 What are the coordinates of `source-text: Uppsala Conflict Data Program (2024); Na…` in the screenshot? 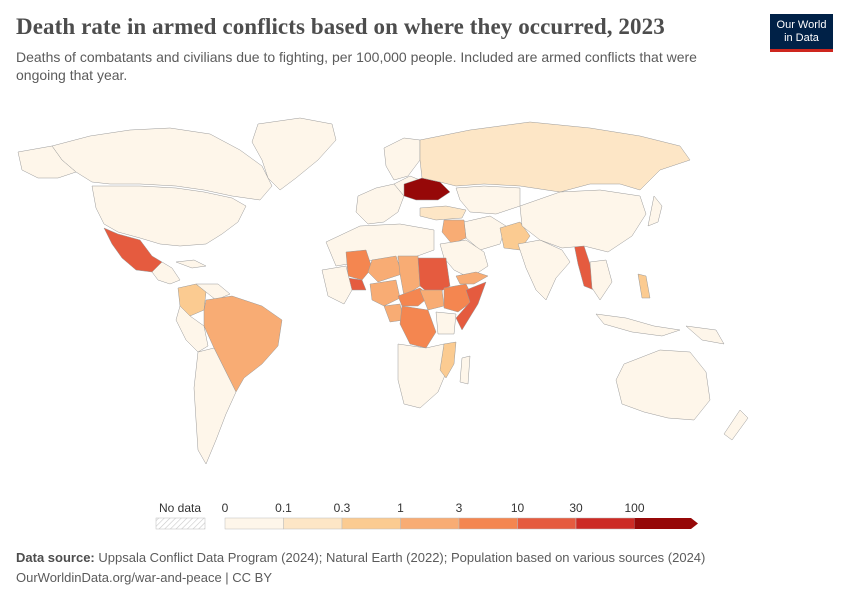 It's located at (402, 557).